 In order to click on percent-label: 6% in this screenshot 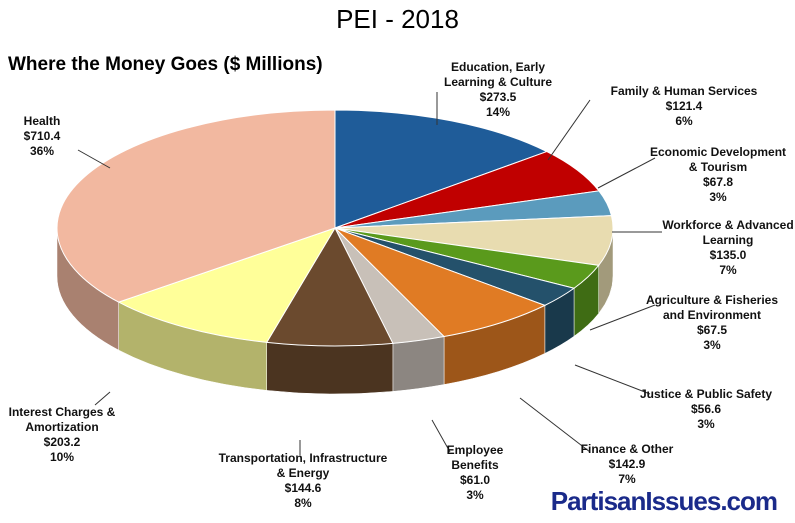, I will do `click(684, 121)`.